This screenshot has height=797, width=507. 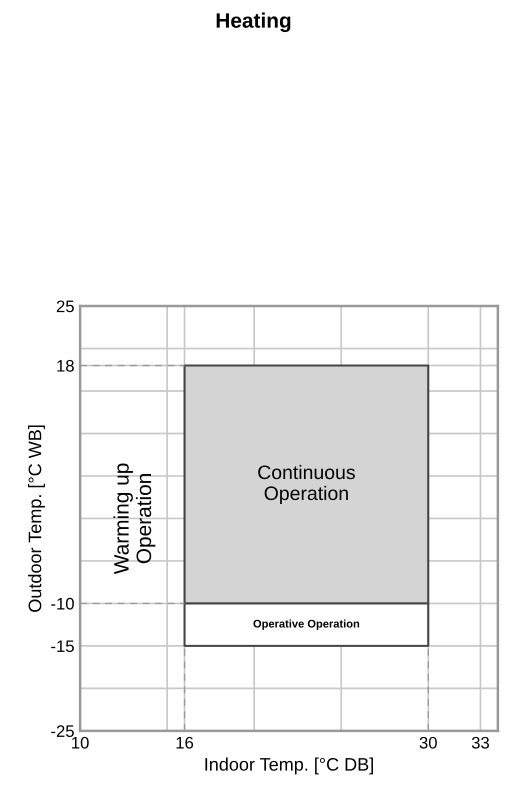 What do you see at coordinates (306, 484) in the screenshot?
I see `series-label: Continuous Operation` at bounding box center [306, 484].